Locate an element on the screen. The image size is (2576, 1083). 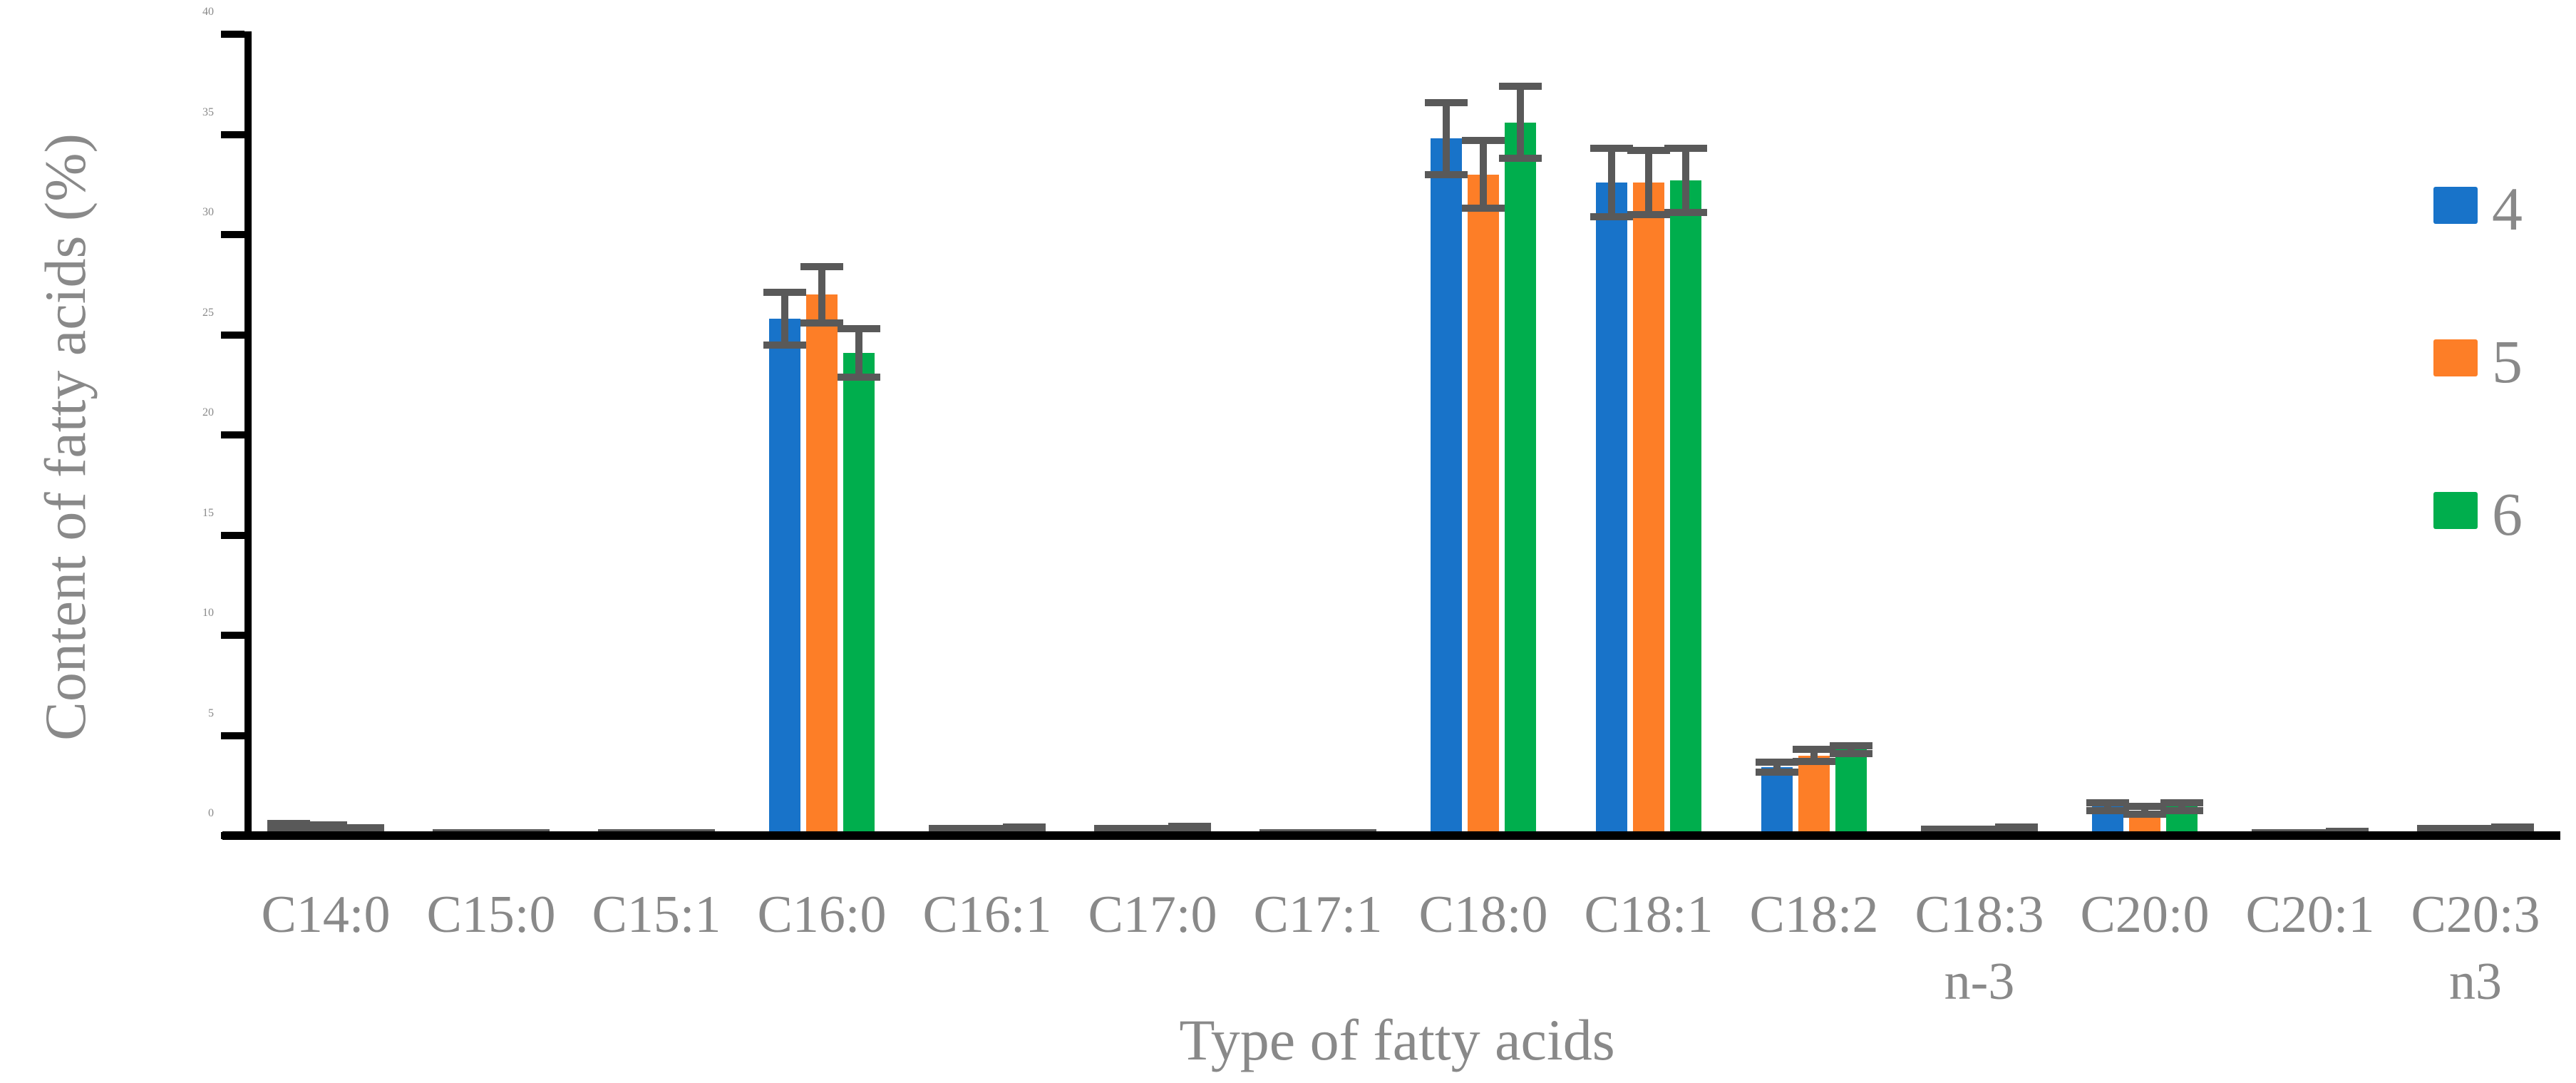
x-category-label: C18:0 is located at coordinates (1483, 915).